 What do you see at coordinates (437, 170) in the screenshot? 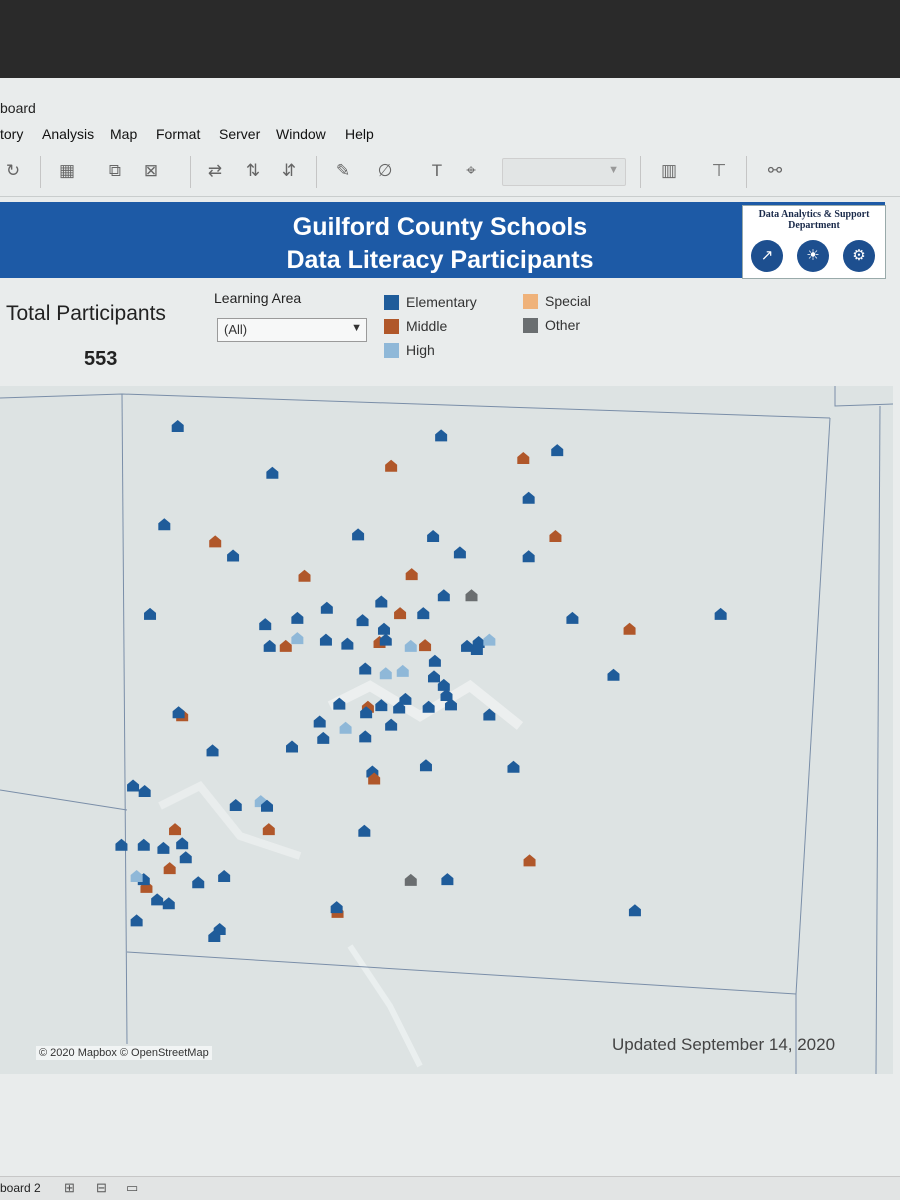
I see `label-icon: T` at bounding box center [437, 170].